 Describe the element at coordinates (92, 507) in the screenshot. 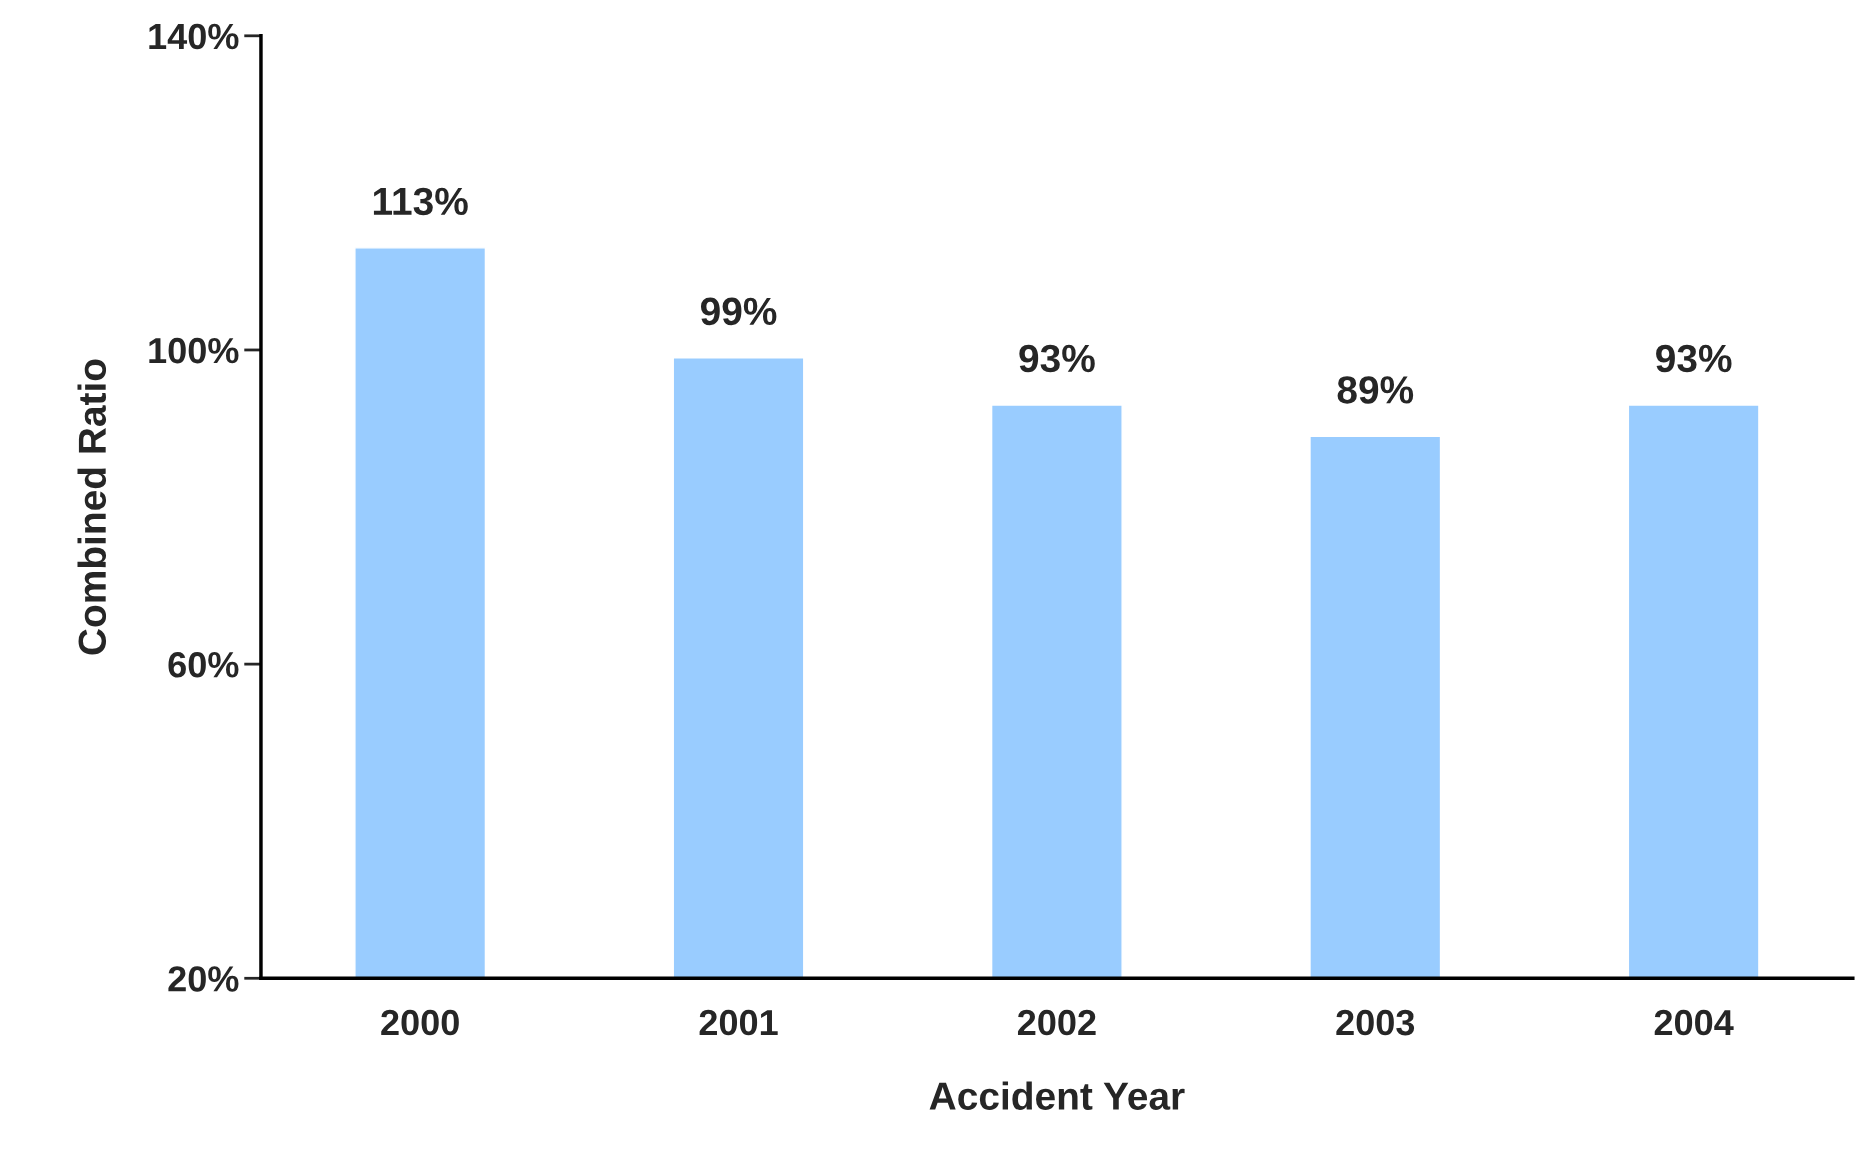

I see `y-axis-title: Combined Ratio` at that location.